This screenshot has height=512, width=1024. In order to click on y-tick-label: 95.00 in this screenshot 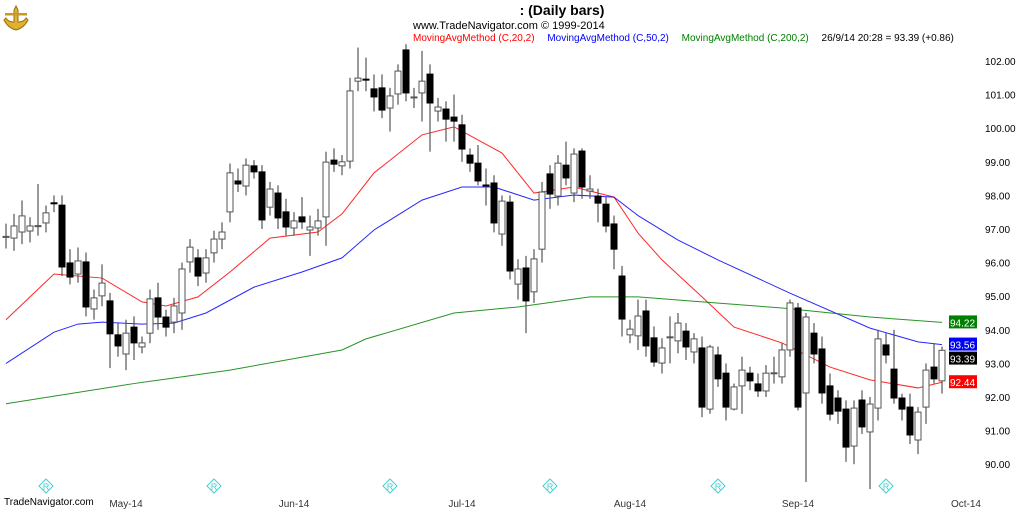, I will do `click(997, 297)`.